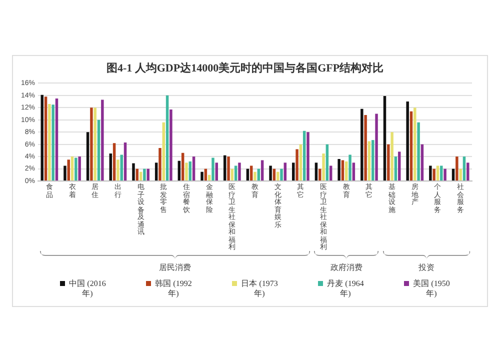 The image size is (500, 362). What do you see at coordinates (345, 289) in the screenshot?
I see `legend-label: 丹麦 (1964年)` at bounding box center [345, 289].